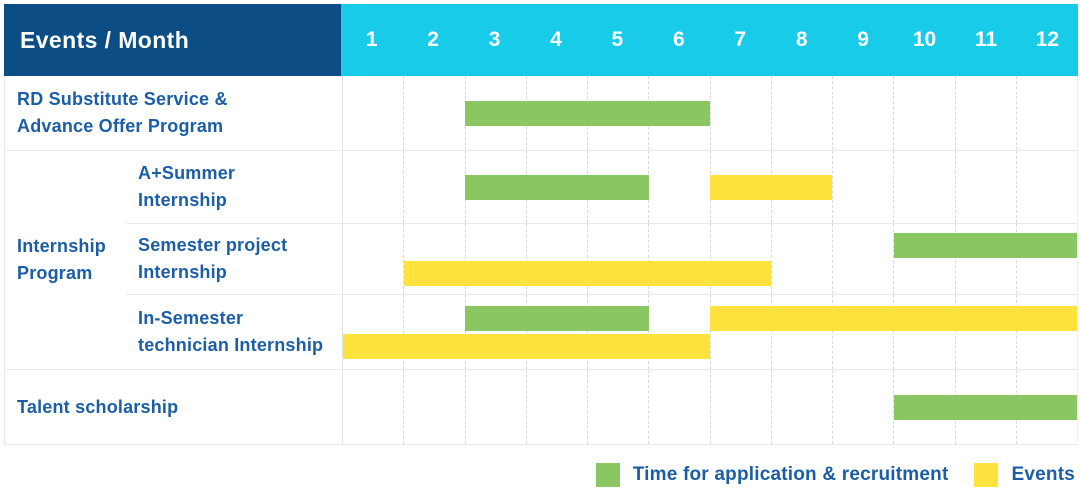 The image size is (1080, 494). What do you see at coordinates (790, 474) in the screenshot?
I see `legend-label: Time for application & recruitment` at bounding box center [790, 474].